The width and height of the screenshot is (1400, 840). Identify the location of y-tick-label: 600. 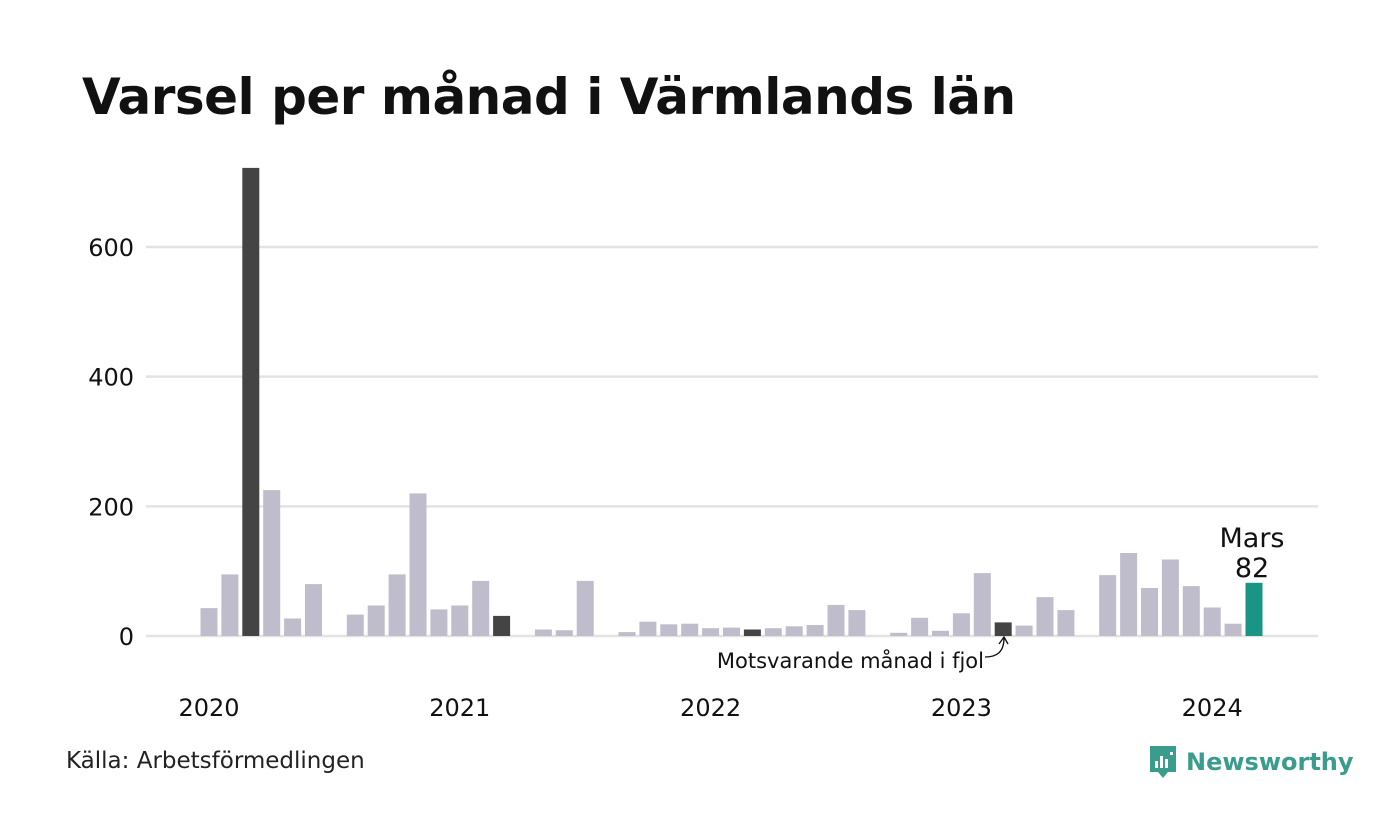
(111, 248).